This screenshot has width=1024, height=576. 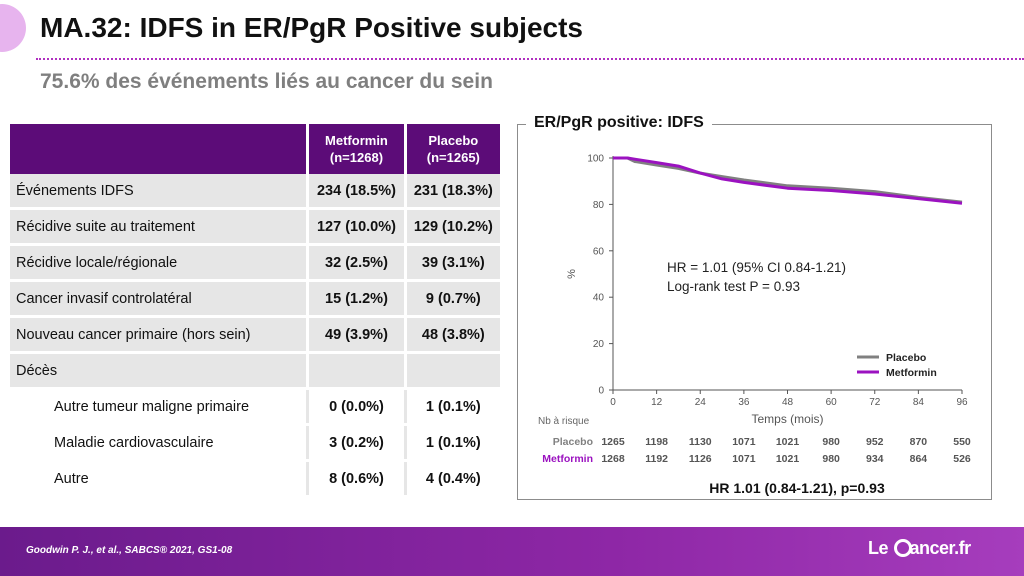 What do you see at coordinates (572, 274) in the screenshot?
I see `y-axis-label: %` at bounding box center [572, 274].